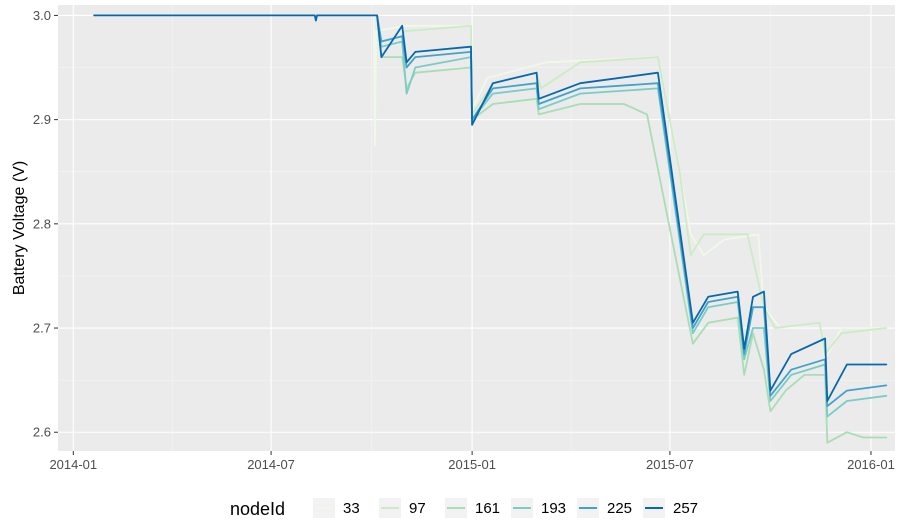 The width and height of the screenshot is (900, 525). What do you see at coordinates (42, 432) in the screenshot?
I see `y-tick-label: 2.6` at bounding box center [42, 432].